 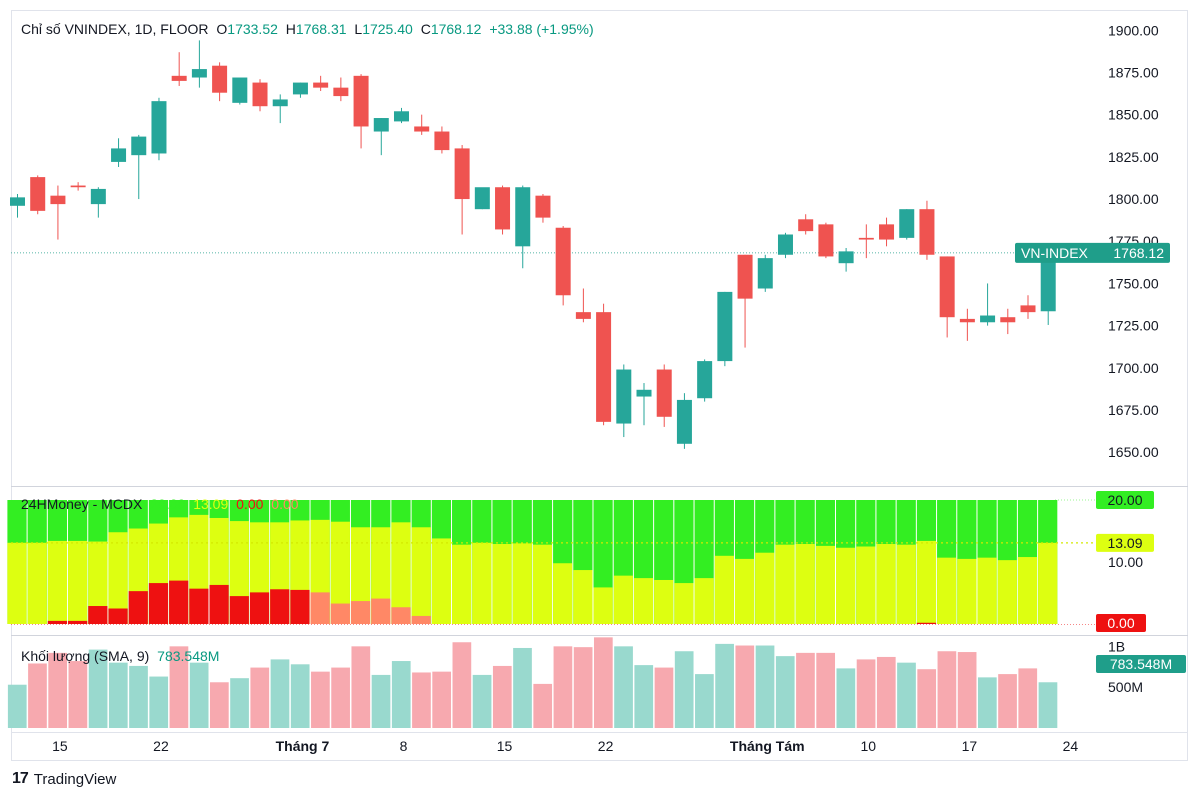 What do you see at coordinates (606, 746) in the screenshot?
I see `time-tick-label: 22` at bounding box center [606, 746].